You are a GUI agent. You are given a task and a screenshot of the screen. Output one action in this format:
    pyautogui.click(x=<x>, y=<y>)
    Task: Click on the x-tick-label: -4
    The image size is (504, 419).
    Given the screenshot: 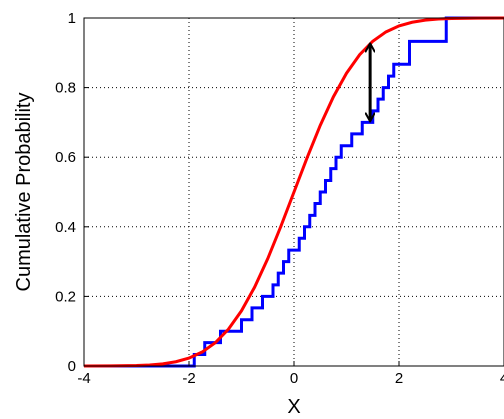 What is the action you would take?
    pyautogui.click(x=83, y=378)
    